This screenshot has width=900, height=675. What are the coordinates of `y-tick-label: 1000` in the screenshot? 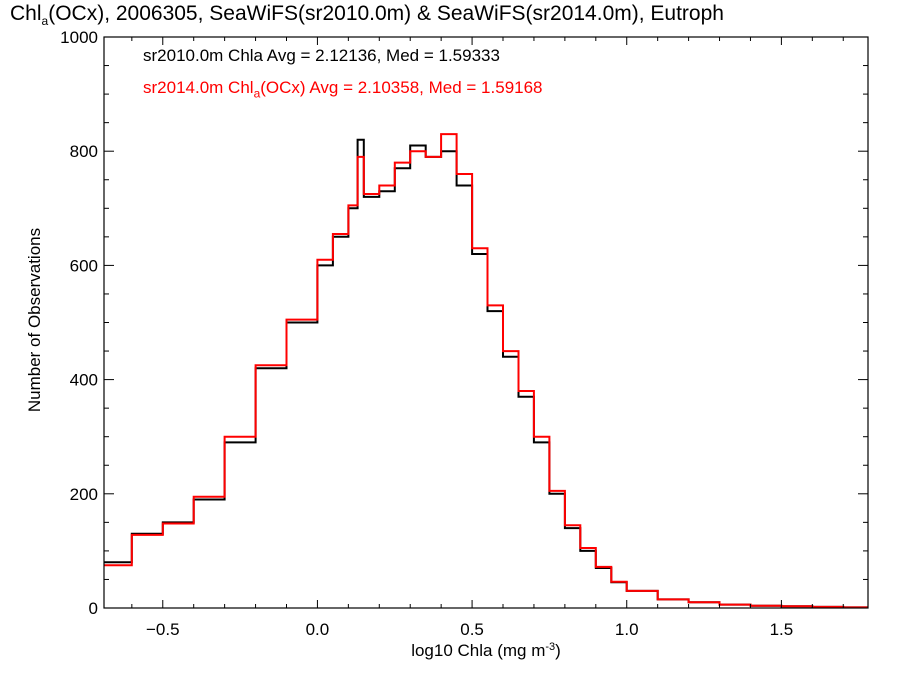 It's located at (79, 37).